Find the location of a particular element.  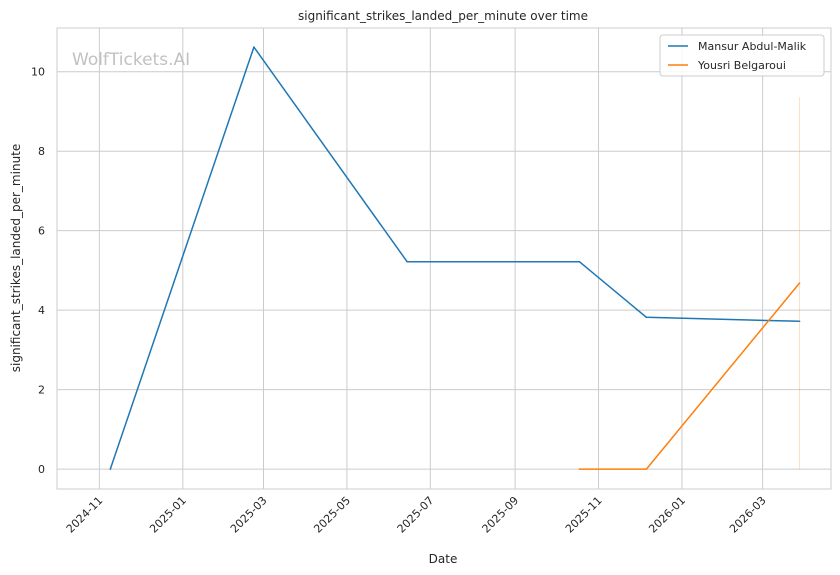

y-tick-label: 0 is located at coordinates (41, 469).